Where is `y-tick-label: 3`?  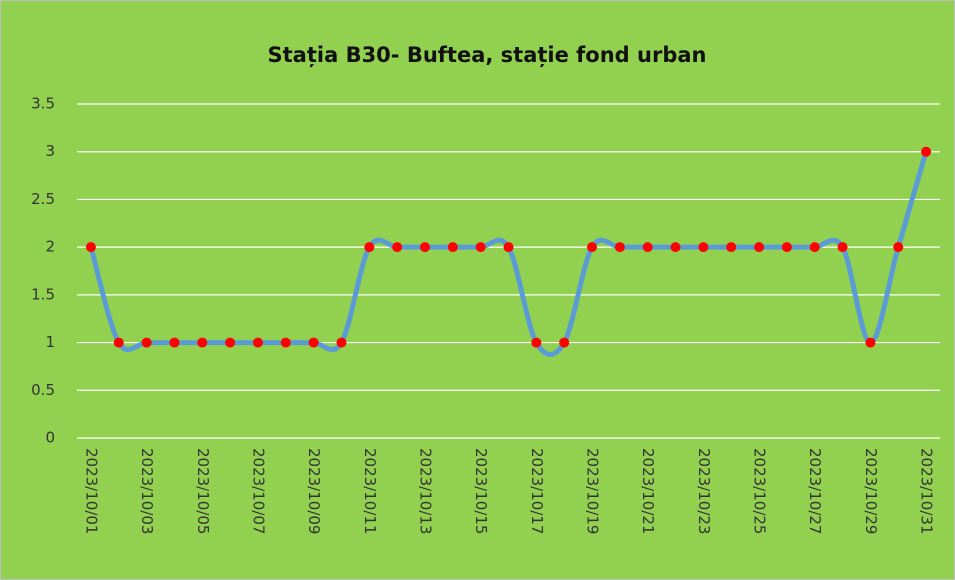 y-tick-label: 3 is located at coordinates (50, 151).